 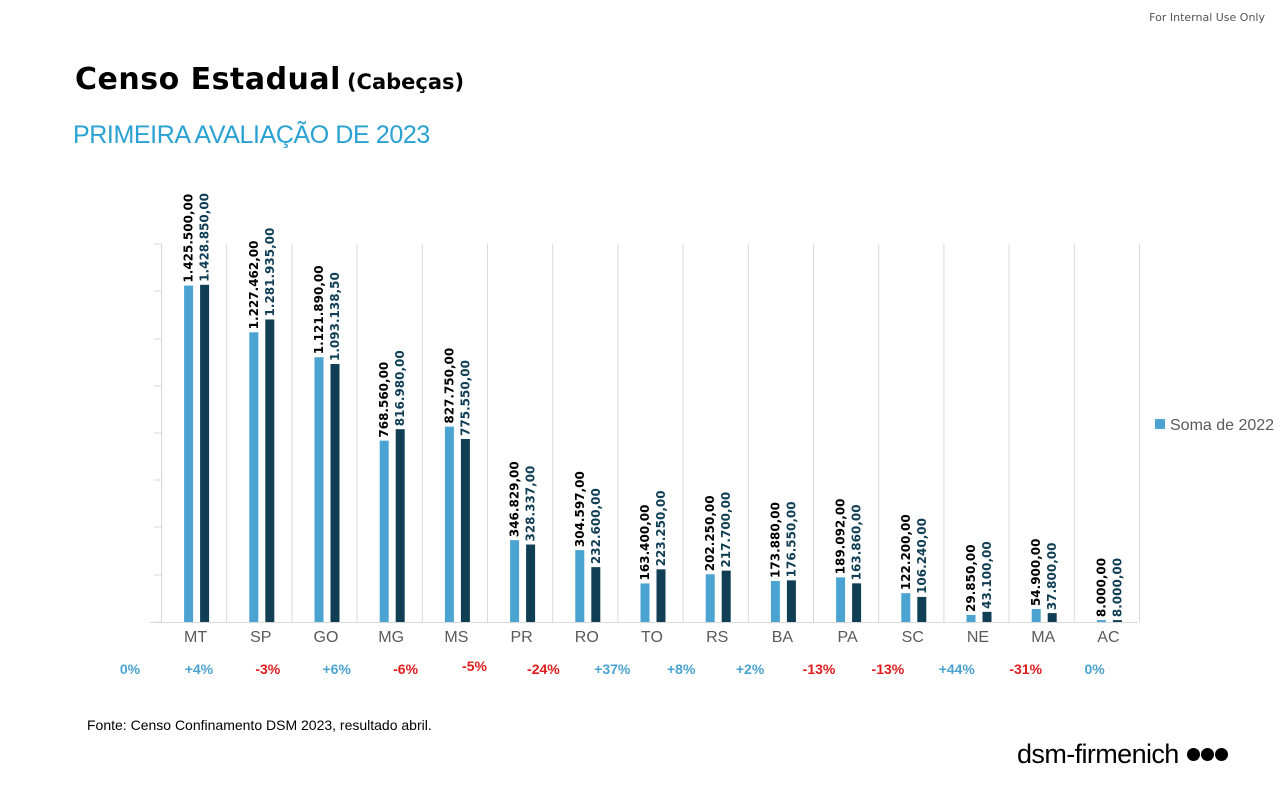 What do you see at coordinates (254, 477) in the screenshot?
I see `bar-2022-SP` at bounding box center [254, 477].